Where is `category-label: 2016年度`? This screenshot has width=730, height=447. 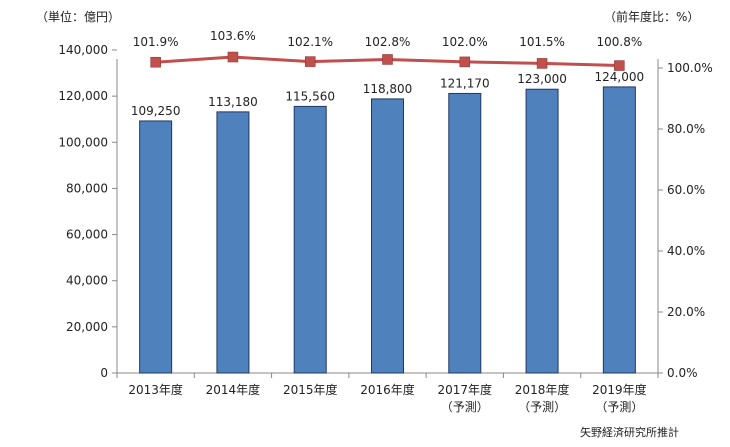
category-label: 2016年度 is located at coordinates (387, 389).